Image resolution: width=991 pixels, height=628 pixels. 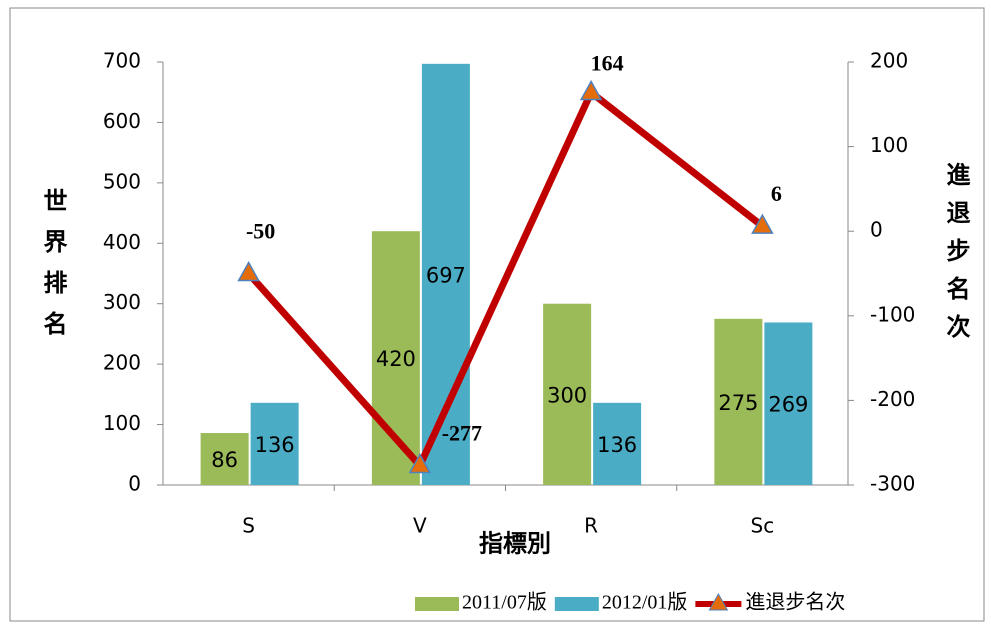 What do you see at coordinates (248, 526) in the screenshot?
I see `x-tick-label: S` at bounding box center [248, 526].